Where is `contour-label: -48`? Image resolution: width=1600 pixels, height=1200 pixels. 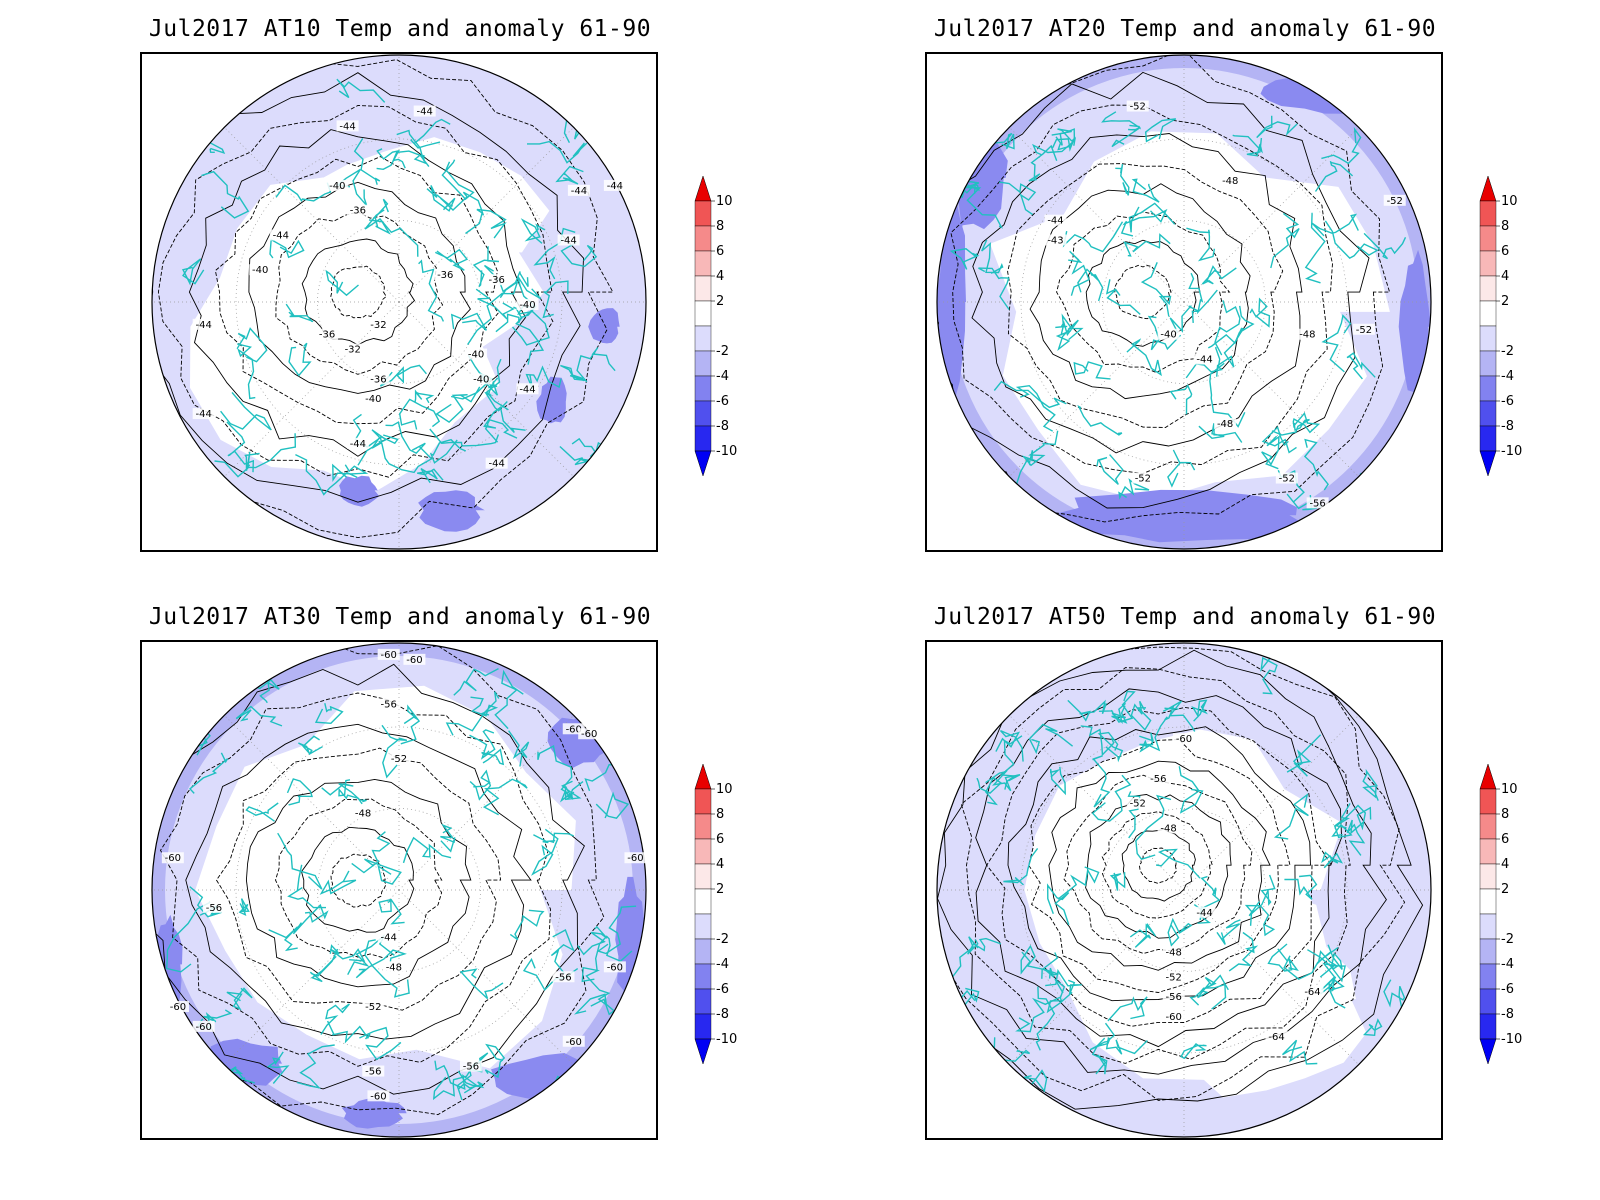 contour-label: -48 is located at coordinates (1230, 181).